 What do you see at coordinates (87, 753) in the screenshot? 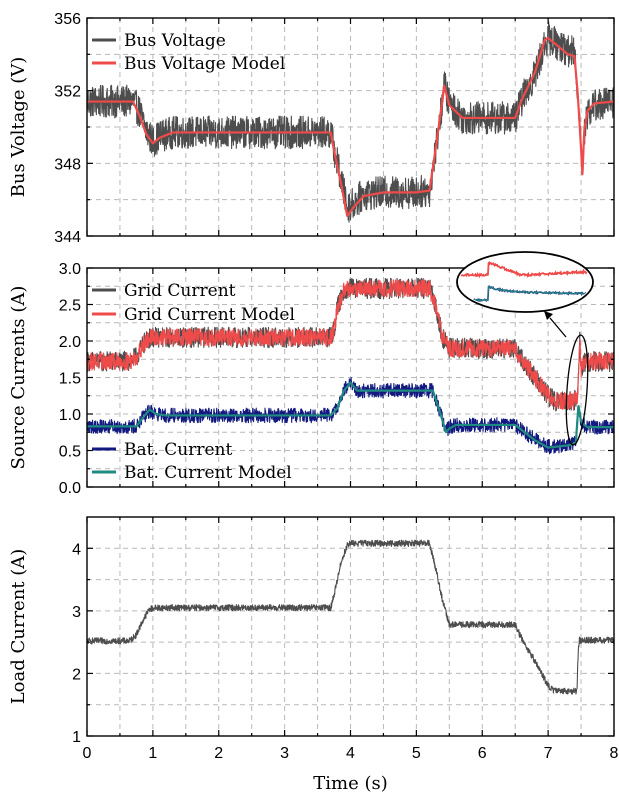
I see `x-tick-label: 0` at bounding box center [87, 753].